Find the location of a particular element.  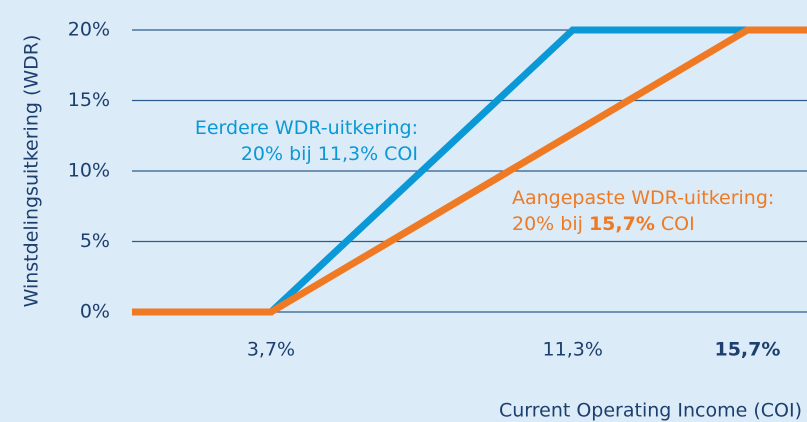

annotation-text: 15,7% is located at coordinates (622, 224).